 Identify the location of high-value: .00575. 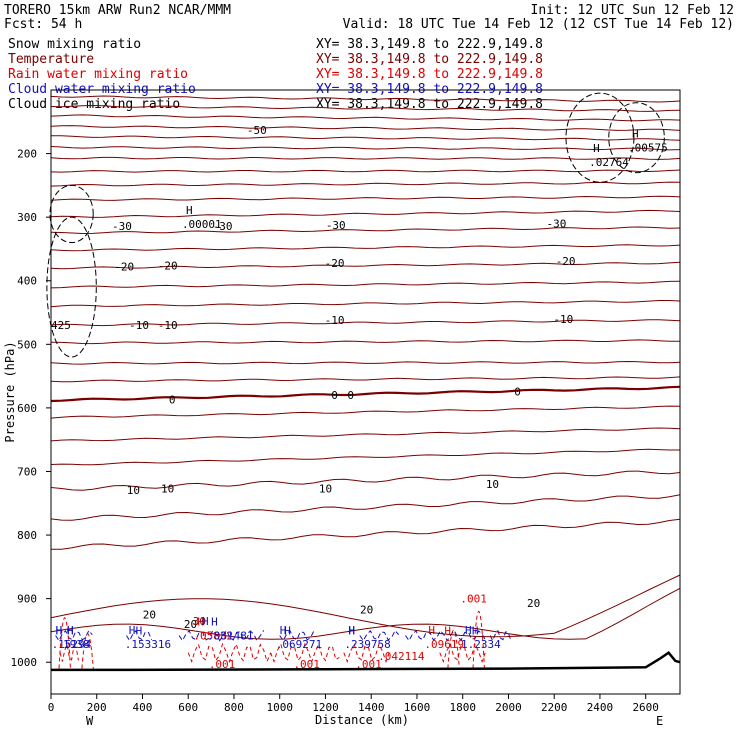
(648, 147).